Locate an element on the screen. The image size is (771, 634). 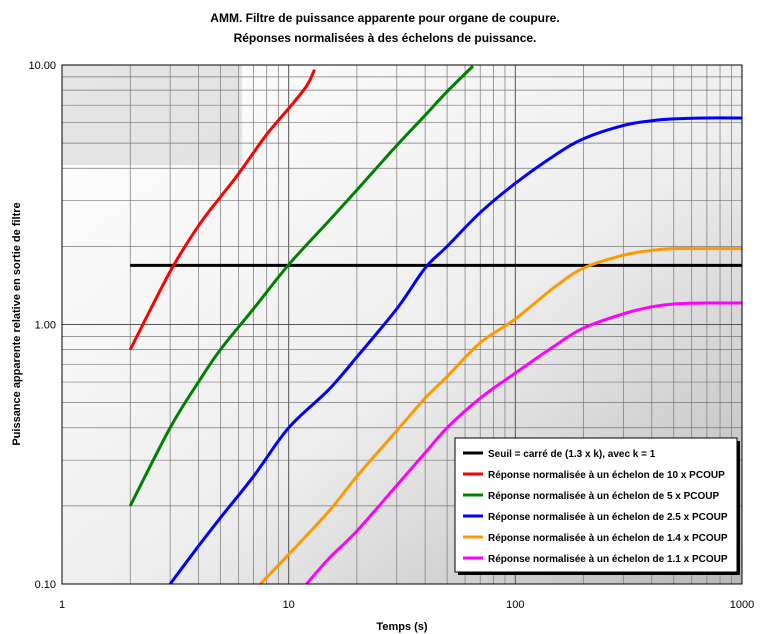
y-tick-label: 10.00 is located at coordinates (42, 66).